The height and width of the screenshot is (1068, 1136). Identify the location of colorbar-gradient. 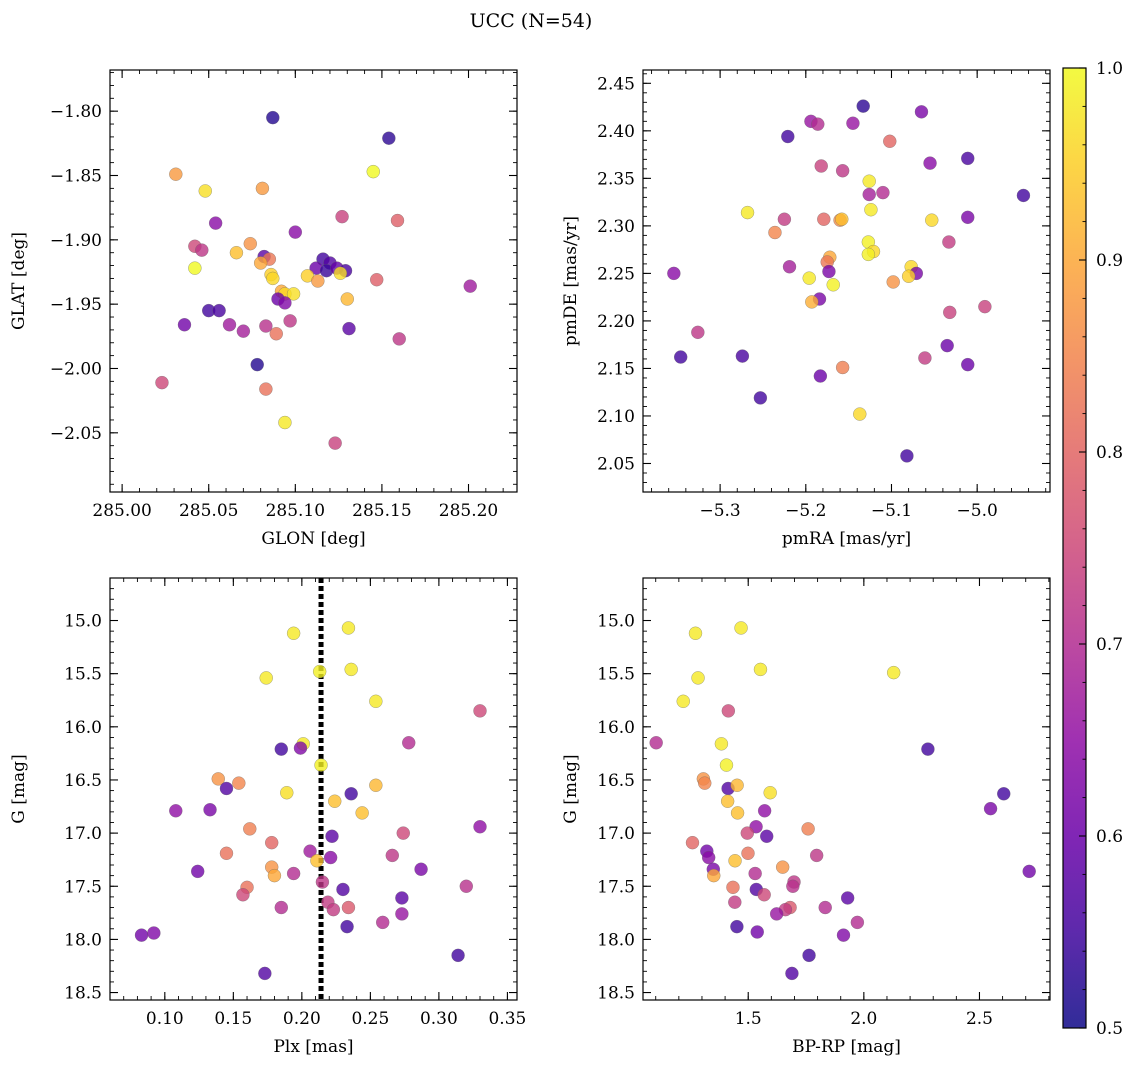
(1074, 548).